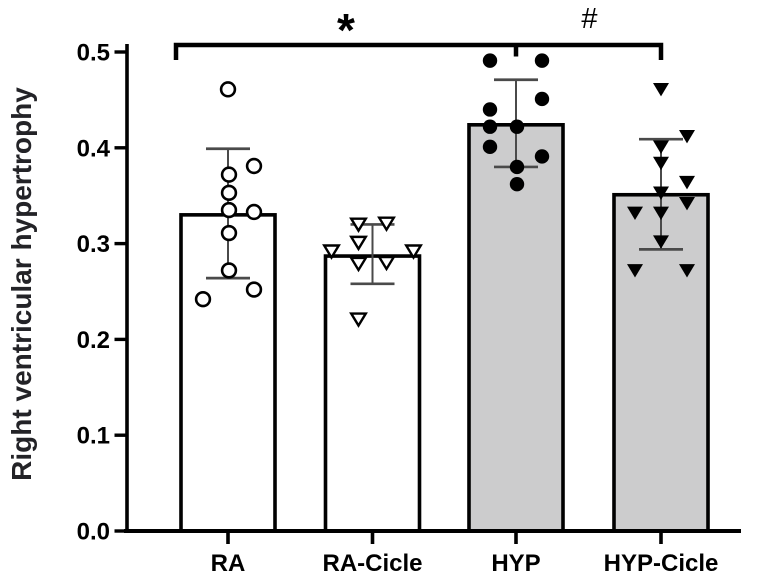 The width and height of the screenshot is (766, 579). Describe the element at coordinates (516, 328) in the screenshot. I see `bar-HYP` at that location.